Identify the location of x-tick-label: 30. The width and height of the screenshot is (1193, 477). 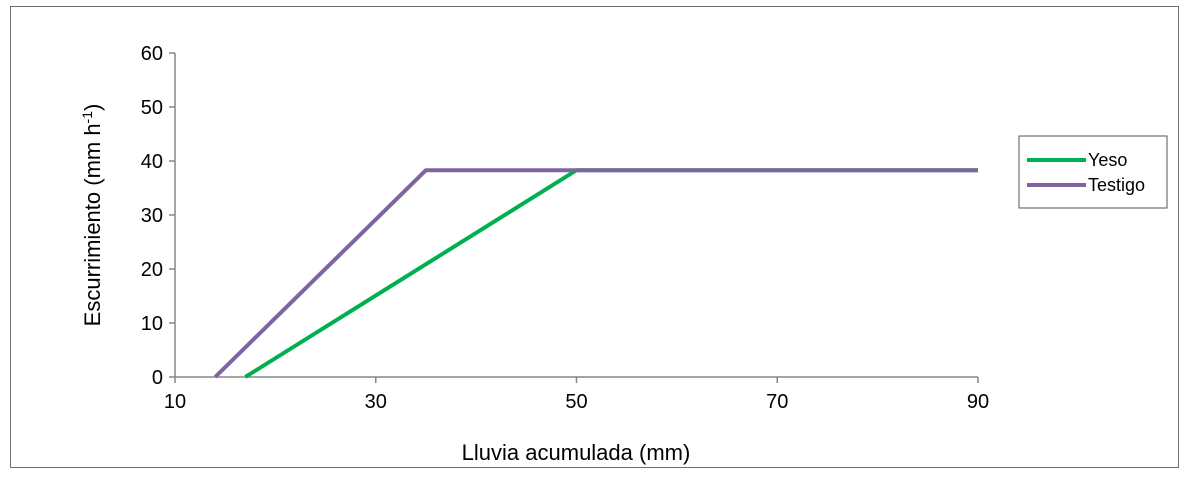
(376, 402).